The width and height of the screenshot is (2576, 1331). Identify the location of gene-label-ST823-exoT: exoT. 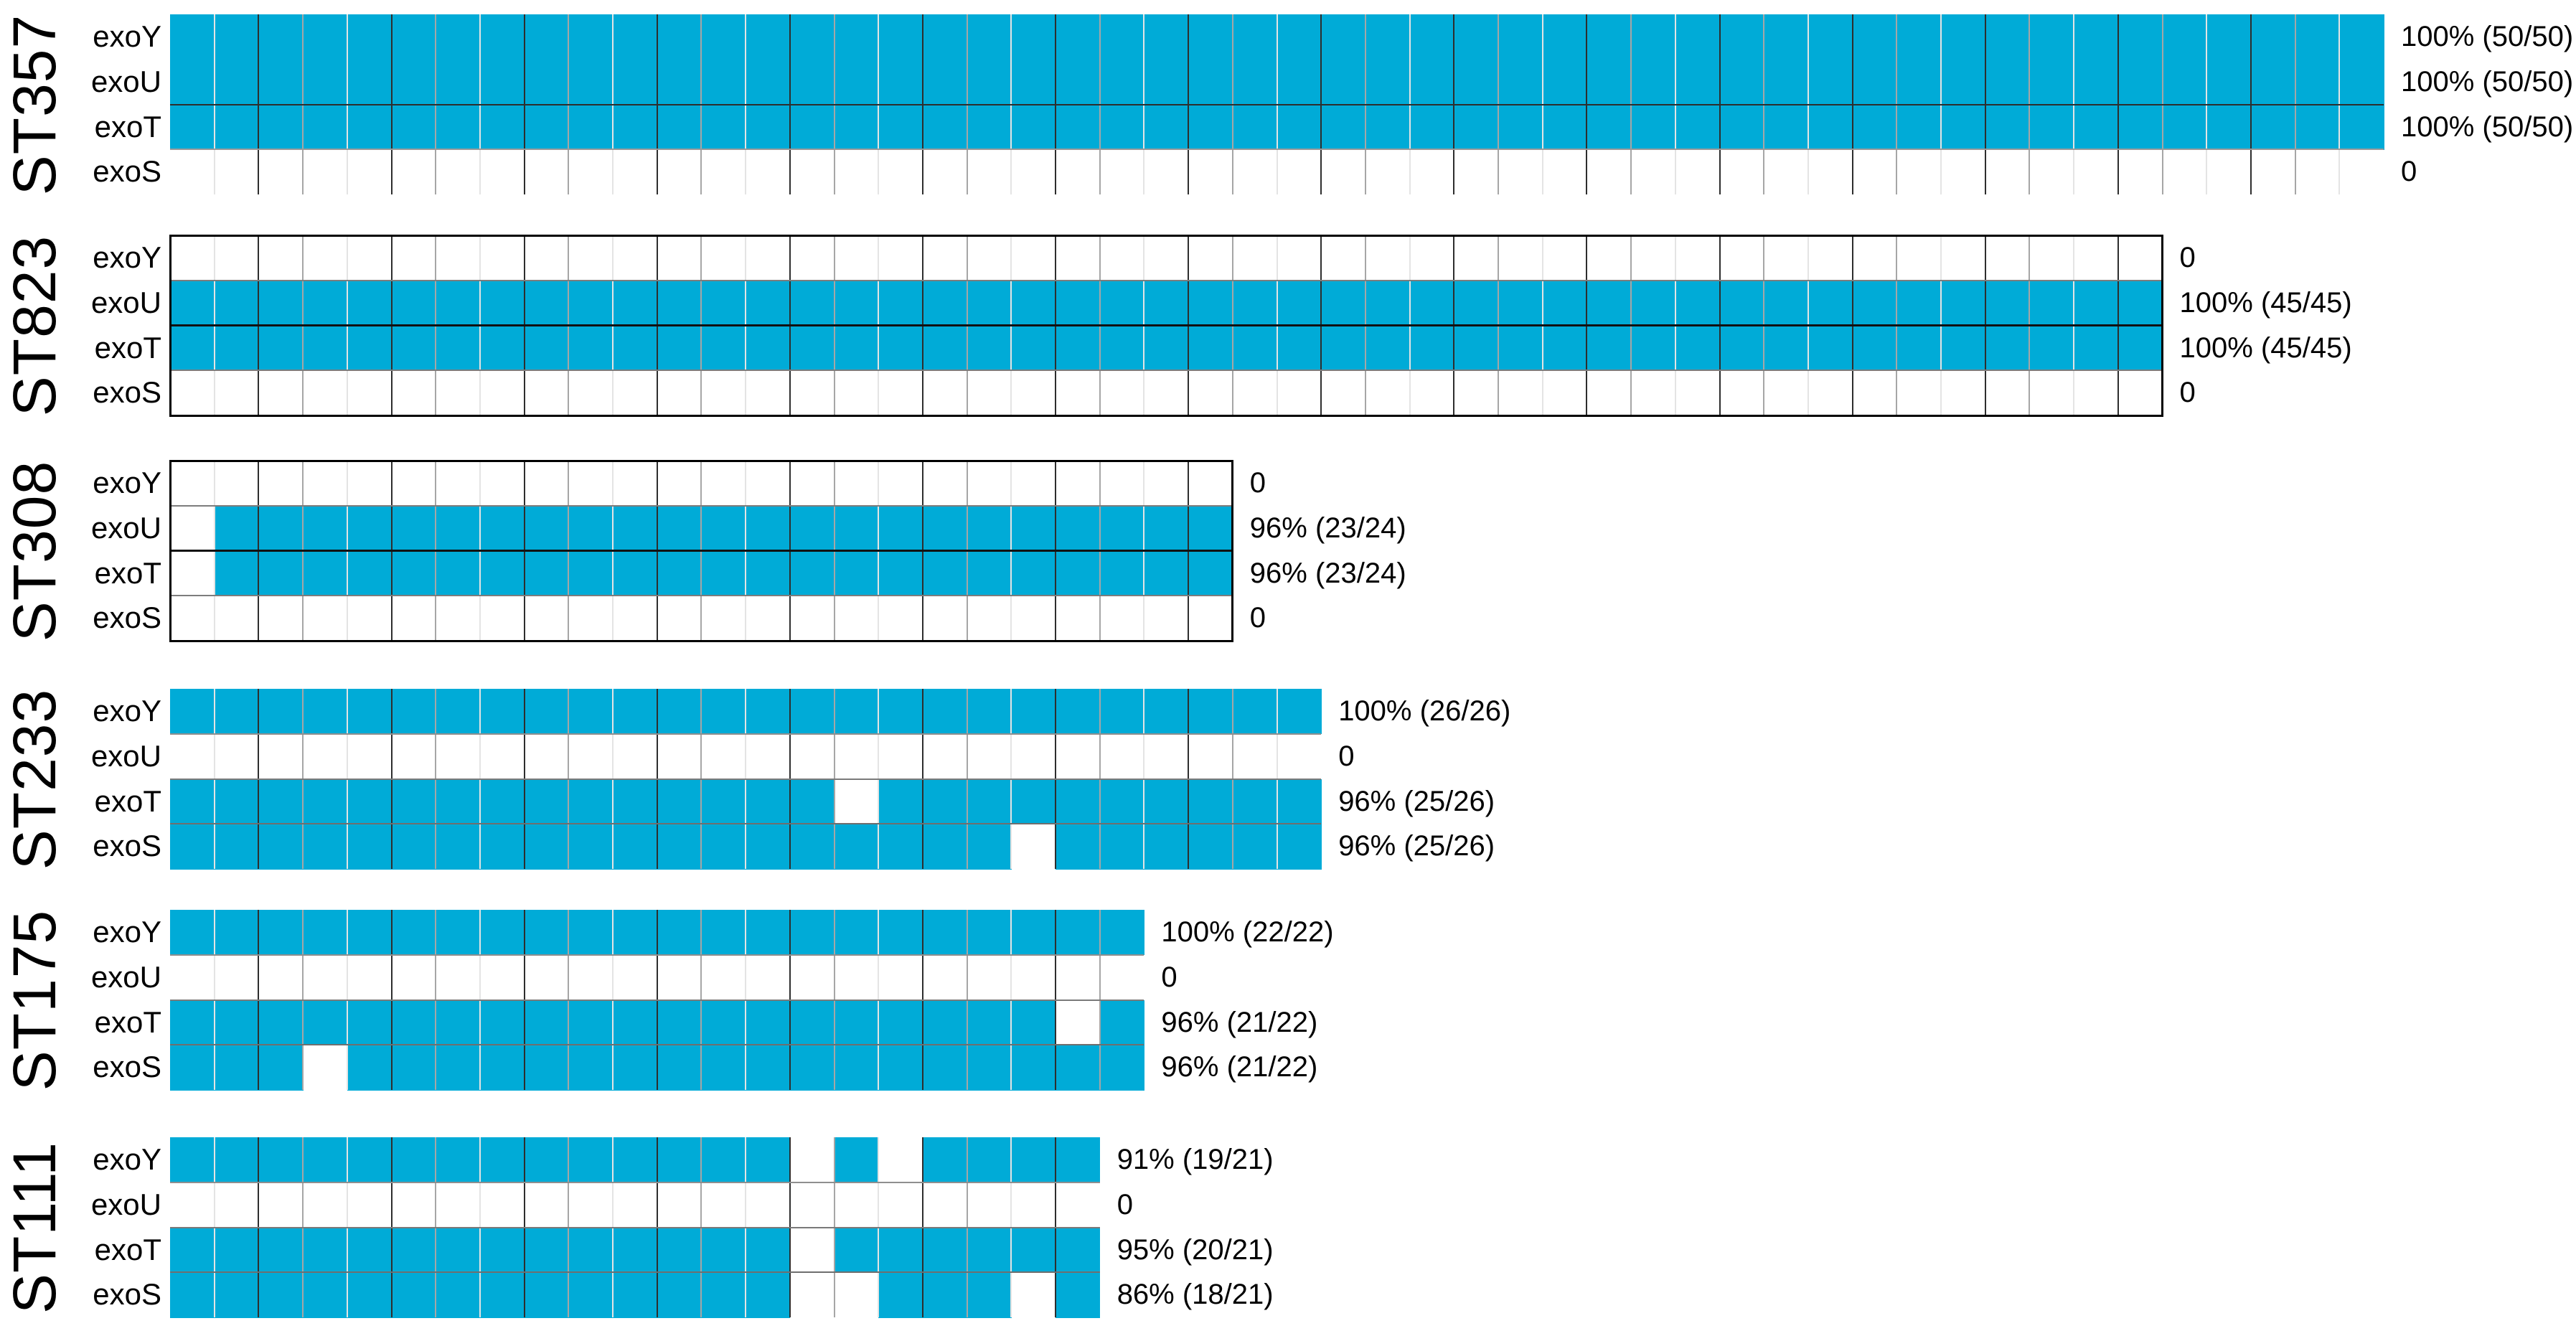
(127, 347).